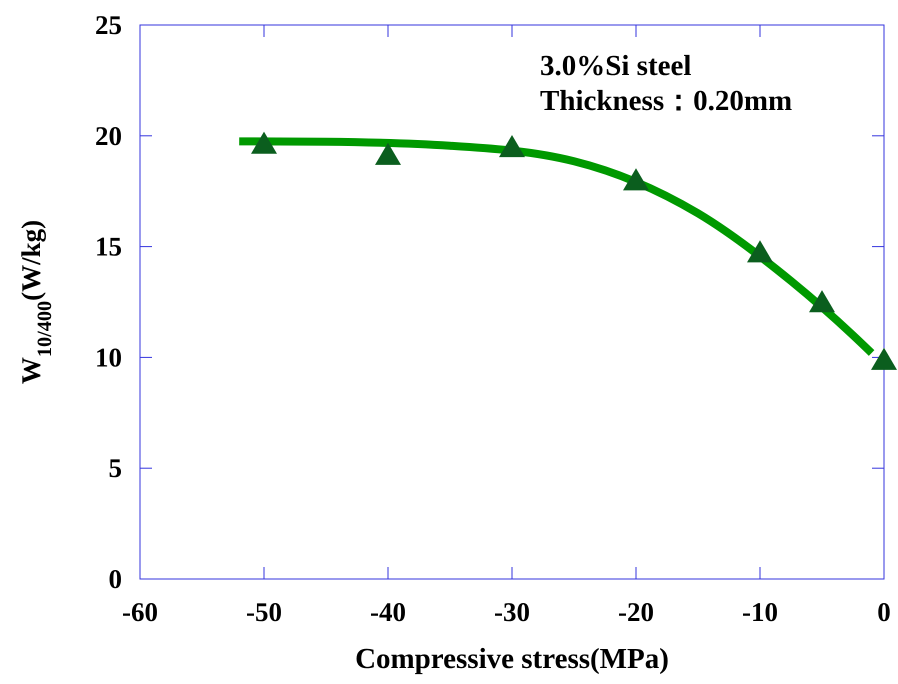  Describe the element at coordinates (666, 101) in the screenshot. I see `annotation: Thickness：0.20mm` at that location.